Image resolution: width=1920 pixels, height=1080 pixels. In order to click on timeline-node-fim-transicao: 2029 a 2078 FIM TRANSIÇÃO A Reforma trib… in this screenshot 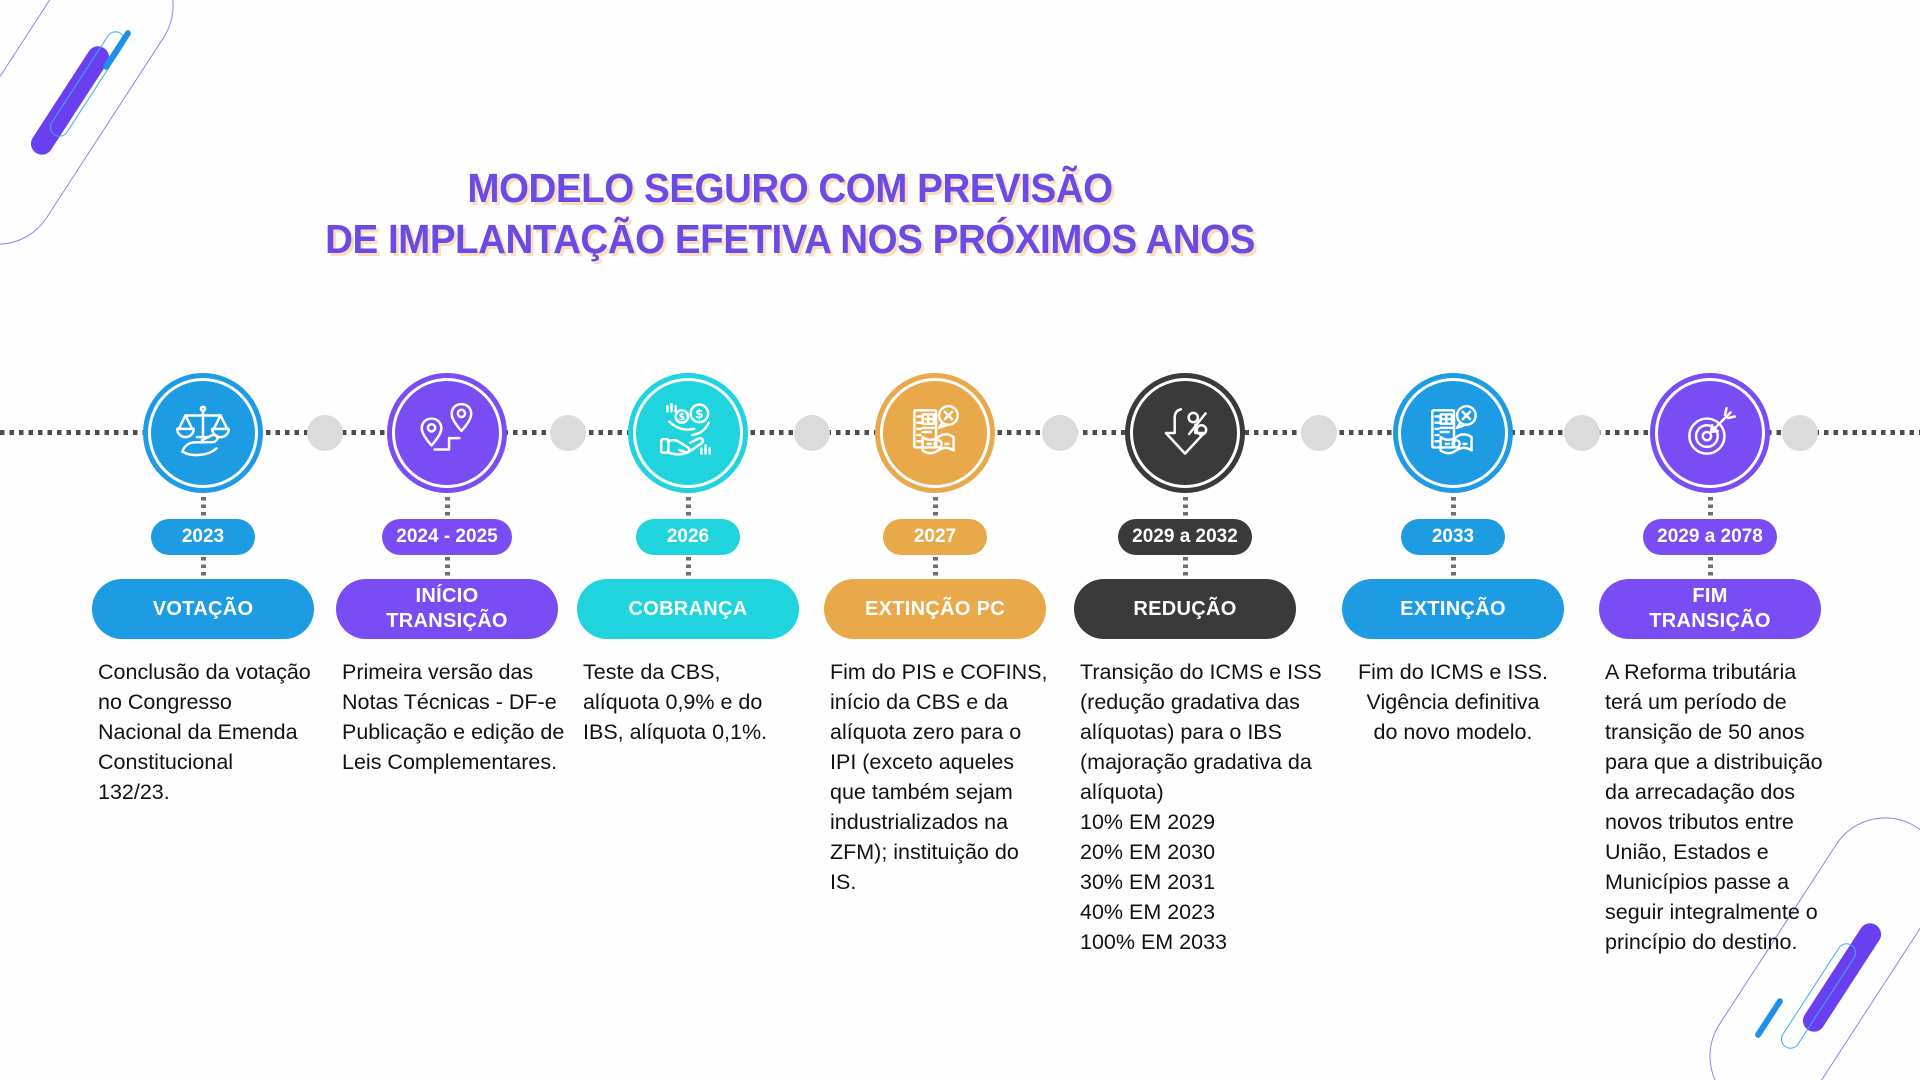, I will do `click(1710, 665)`.